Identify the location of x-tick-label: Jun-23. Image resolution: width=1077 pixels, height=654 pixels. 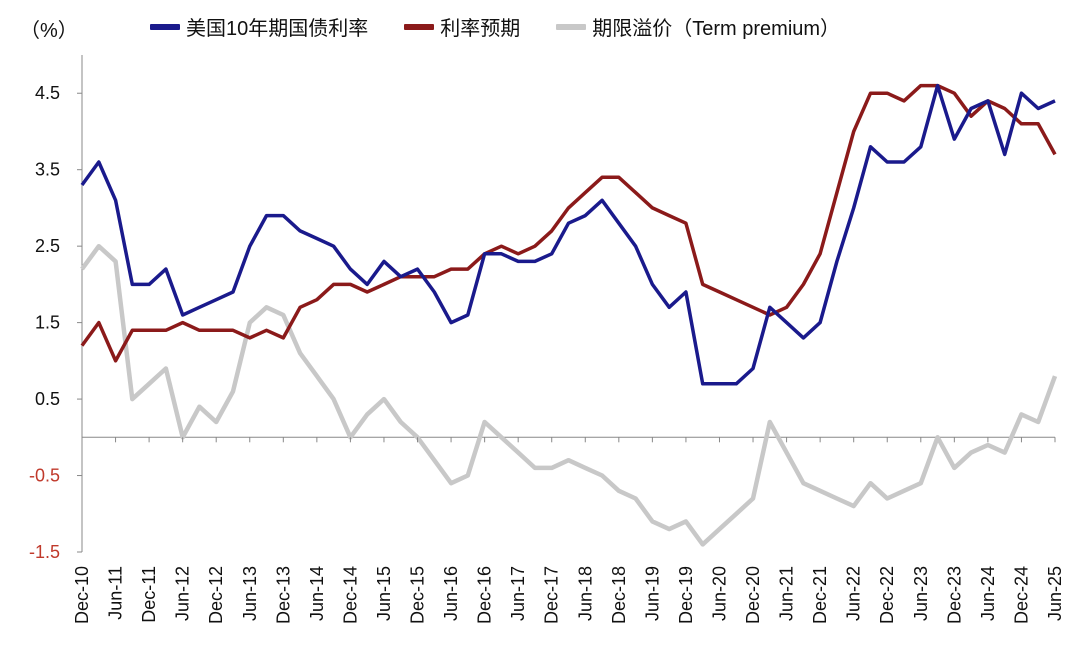
(921, 593).